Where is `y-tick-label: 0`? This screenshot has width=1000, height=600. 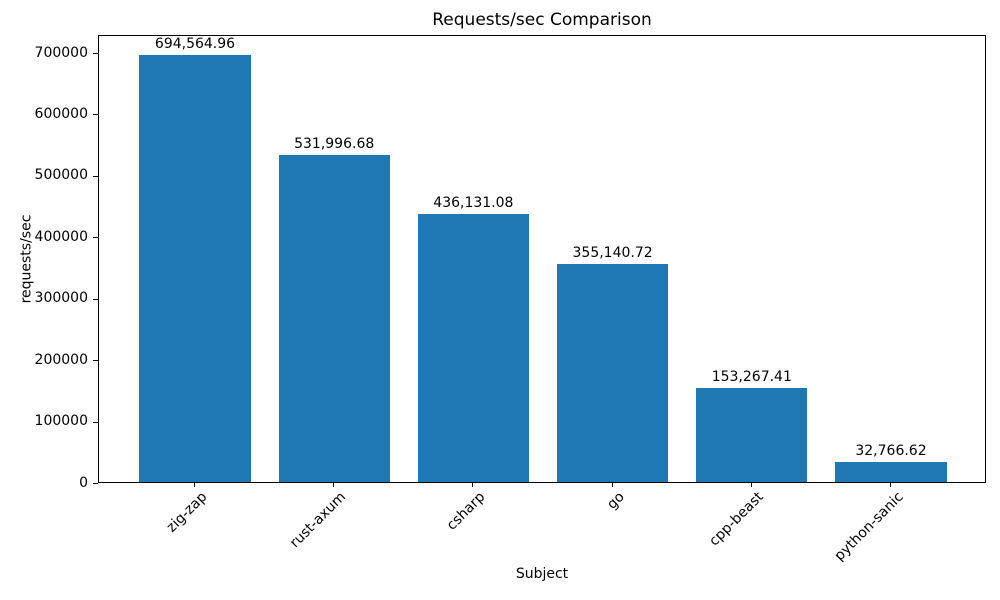 y-tick-label: 0 is located at coordinates (83, 482).